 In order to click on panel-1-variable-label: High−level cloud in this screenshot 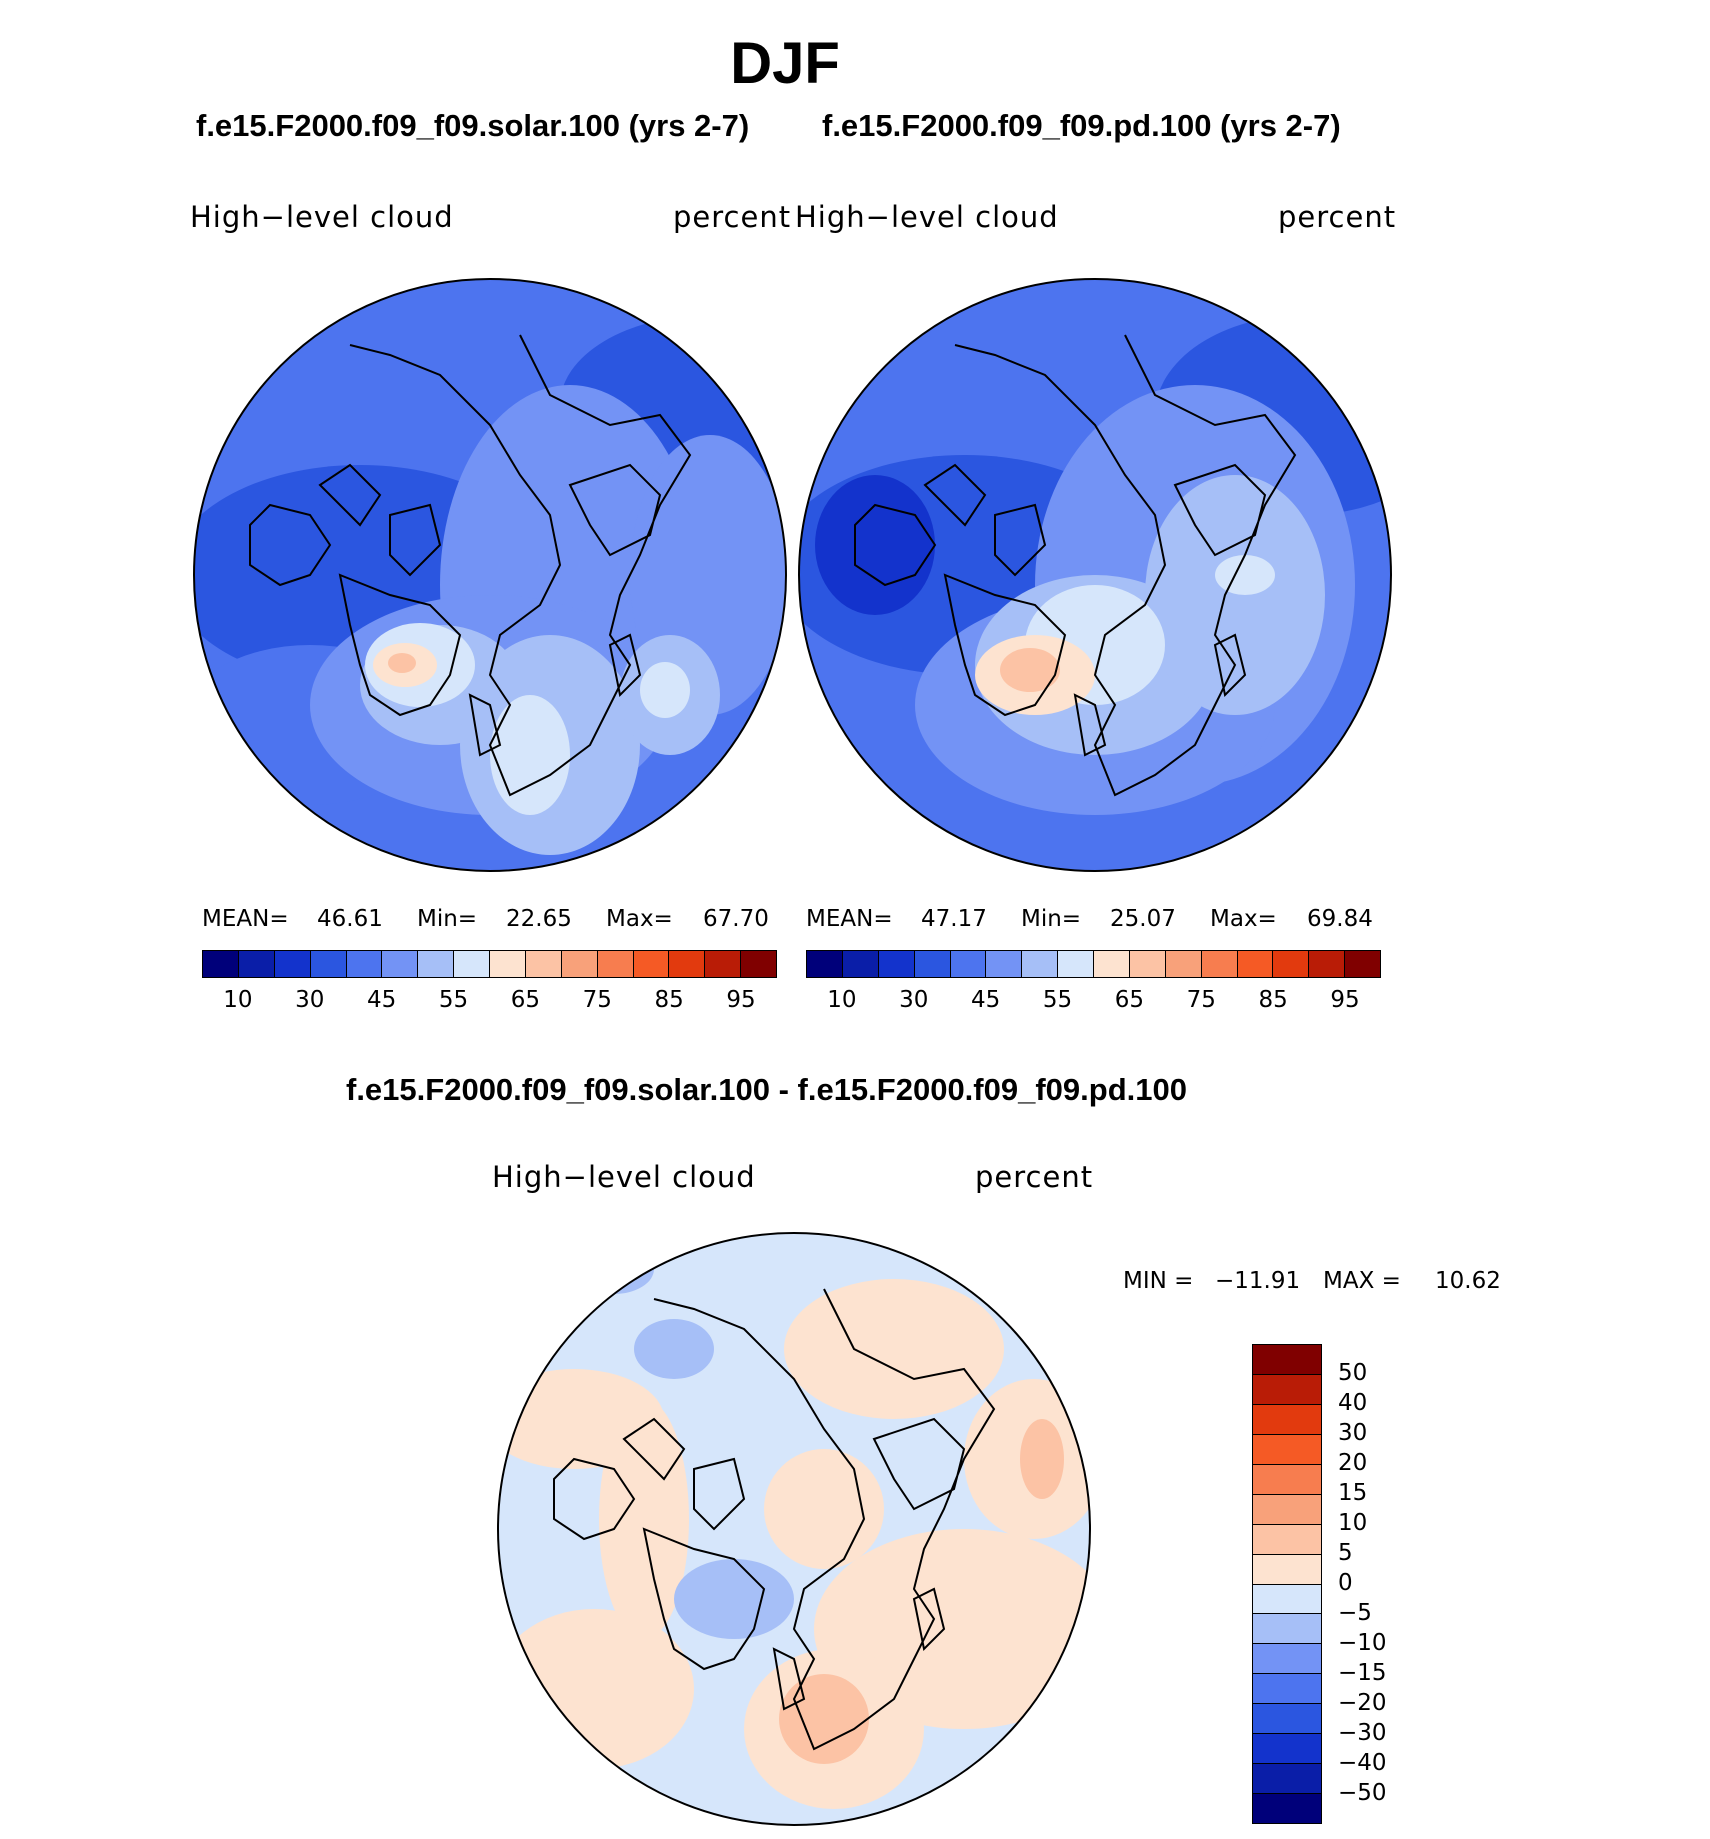, I will do `click(322, 217)`.